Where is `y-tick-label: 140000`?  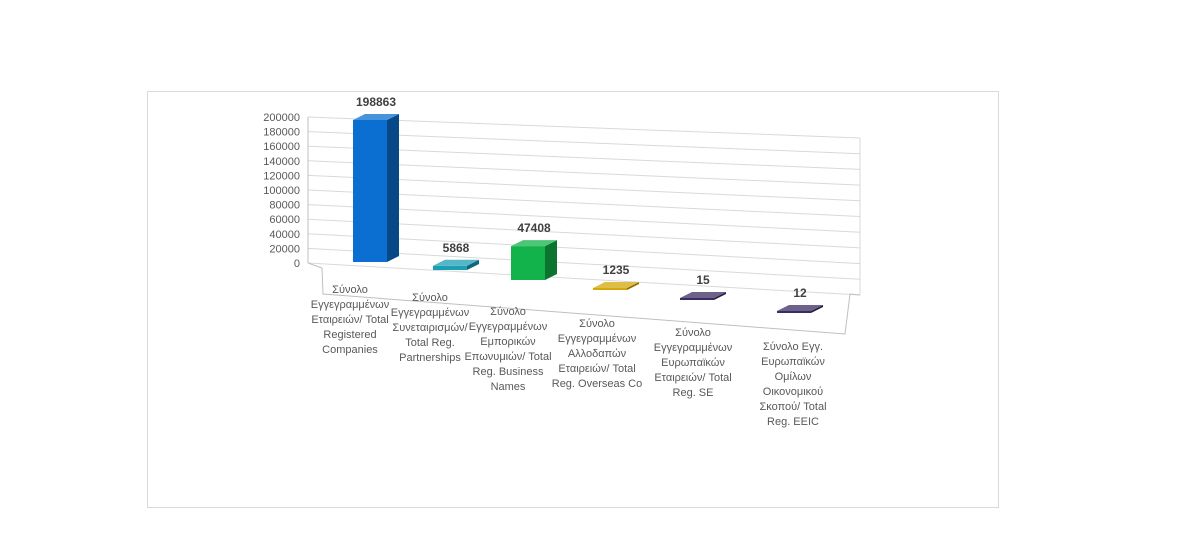
y-tick-label: 140000 is located at coordinates (281, 162).